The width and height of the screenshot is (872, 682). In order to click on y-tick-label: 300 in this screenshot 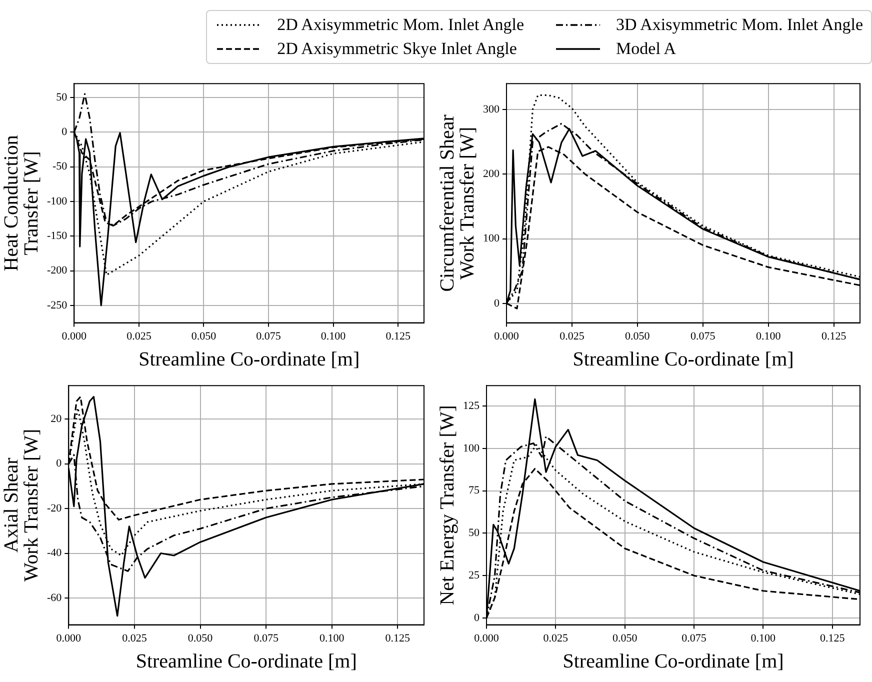, I will do `click(491, 109)`.